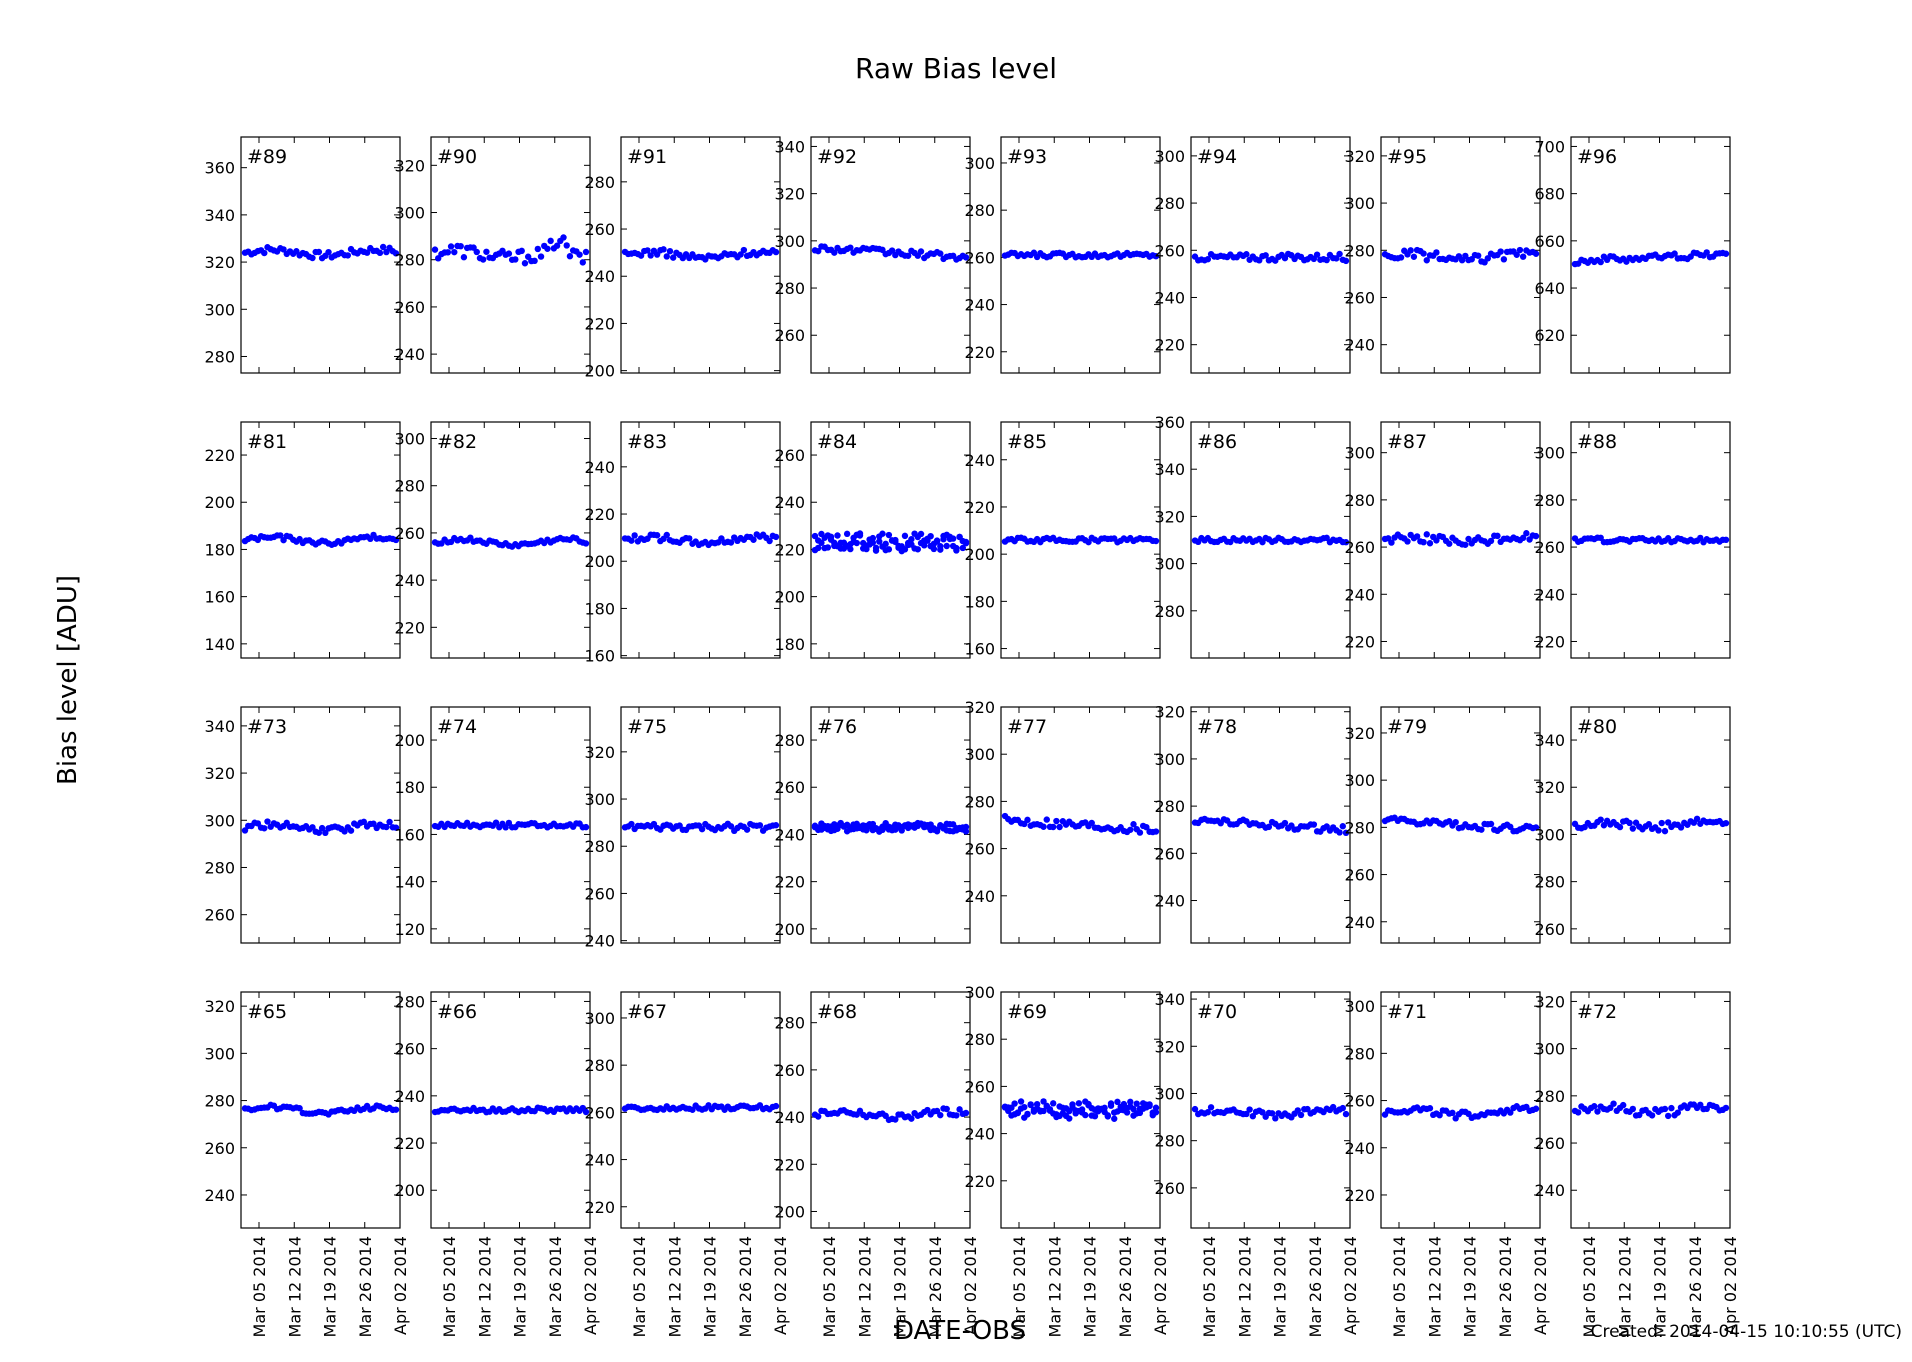 This screenshot has width=1912, height=1362. Describe the element at coordinates (409, 787) in the screenshot. I see `y-tick-label: 180` at that location.